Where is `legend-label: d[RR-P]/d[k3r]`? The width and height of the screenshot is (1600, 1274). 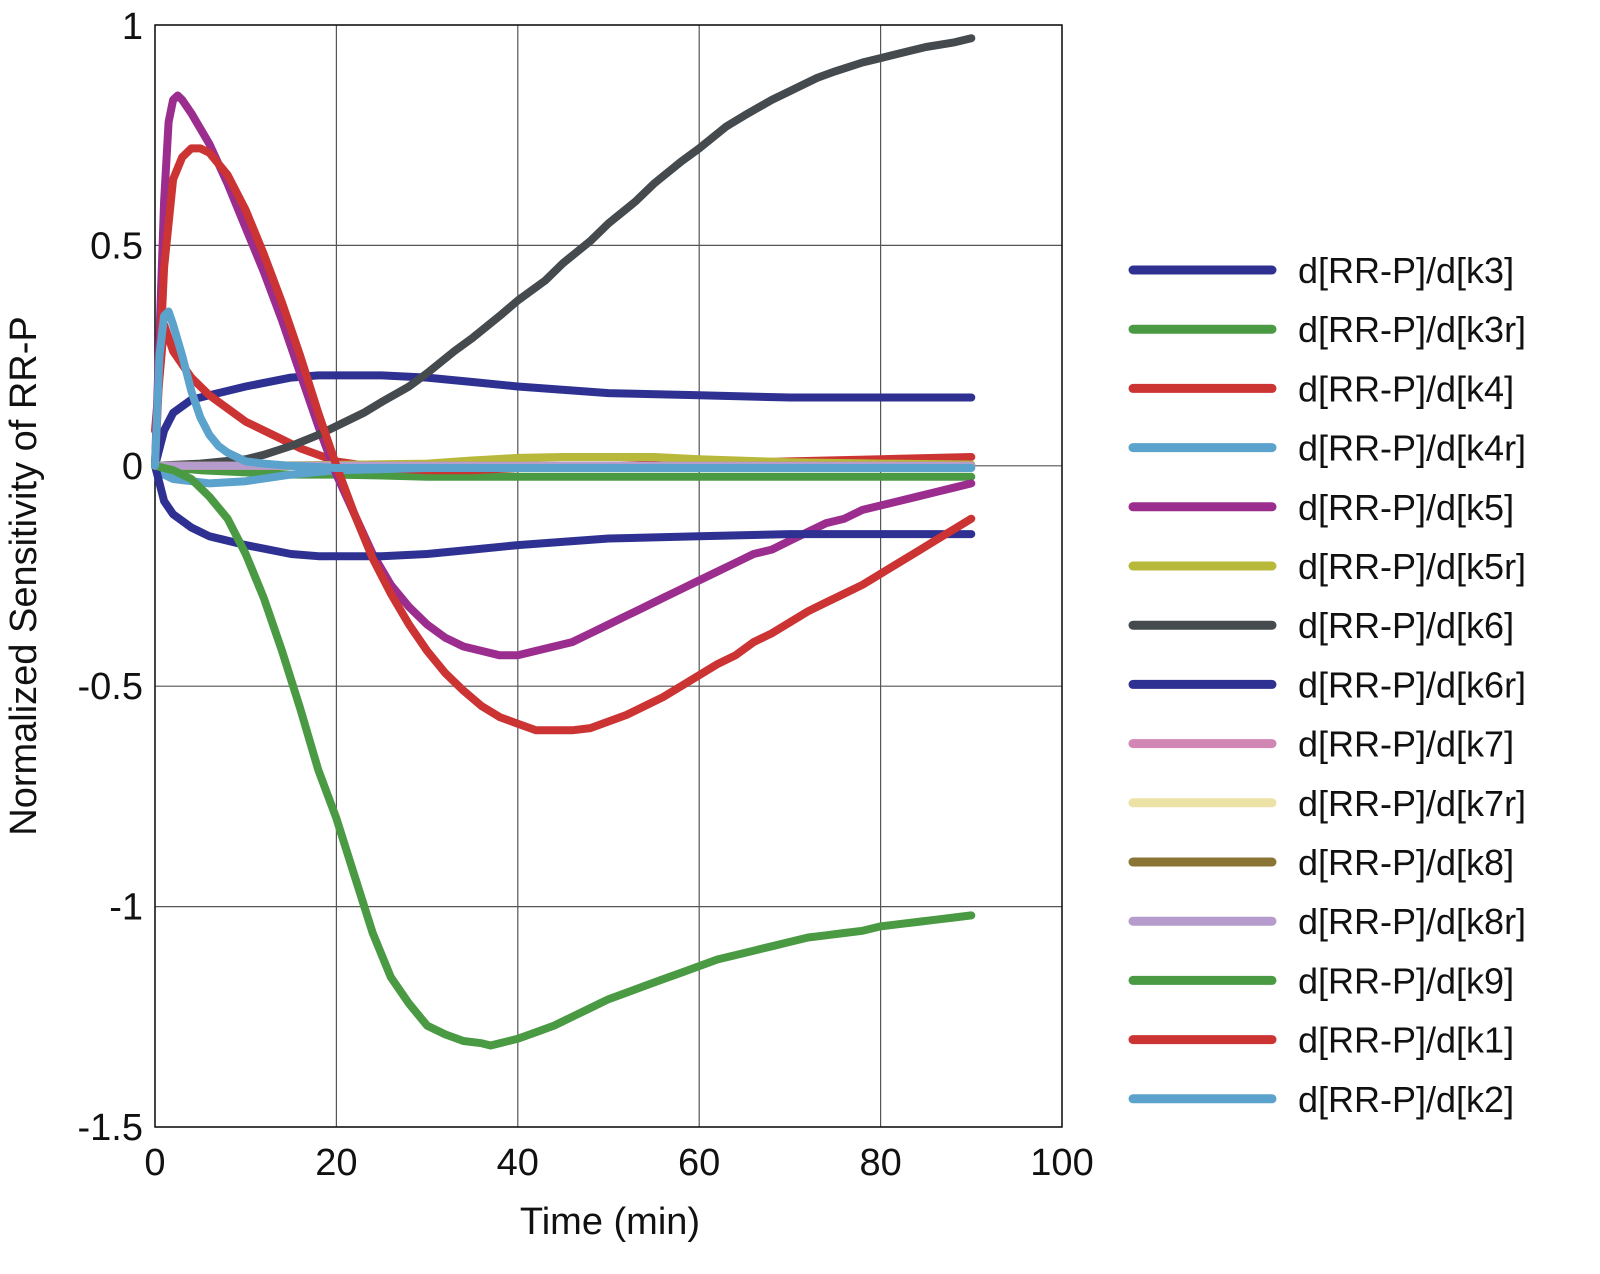 legend-label: d[RR-P]/d[k3r] is located at coordinates (1412, 329).